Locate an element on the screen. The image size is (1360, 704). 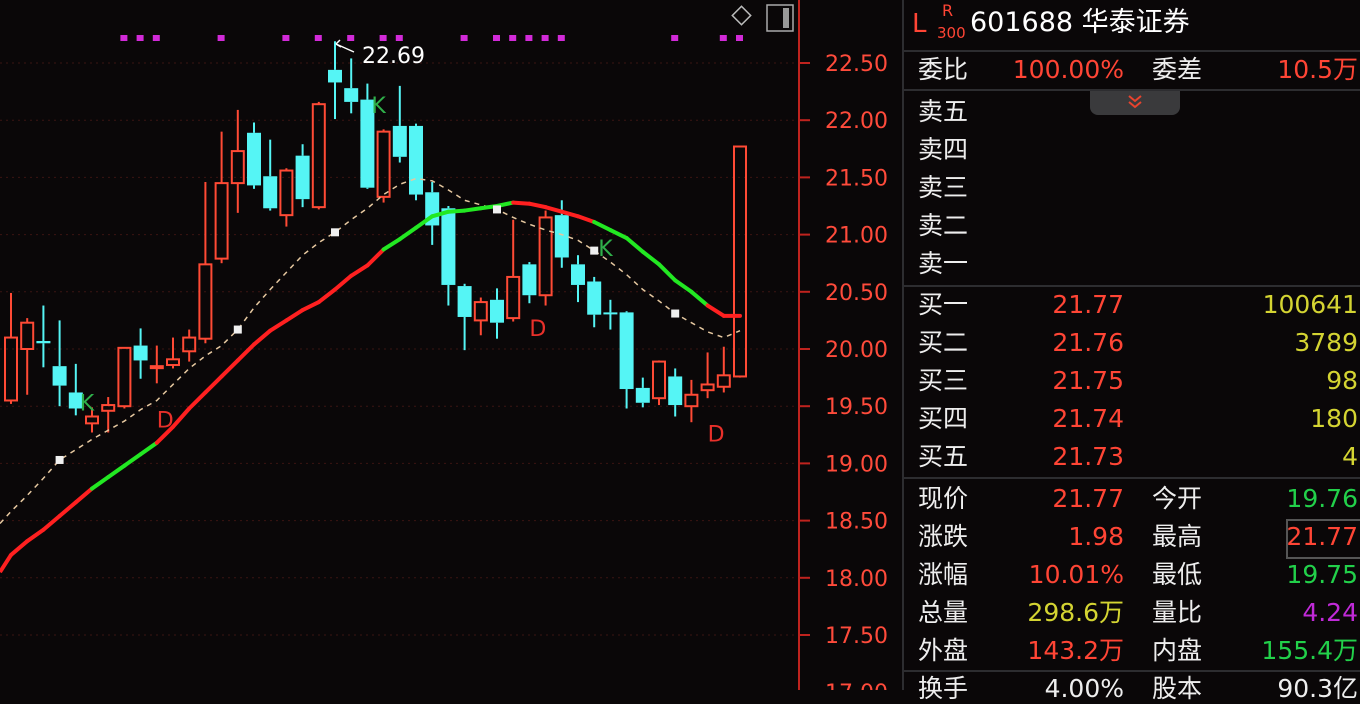
stat-label: 量比 is located at coordinates (1177, 612).